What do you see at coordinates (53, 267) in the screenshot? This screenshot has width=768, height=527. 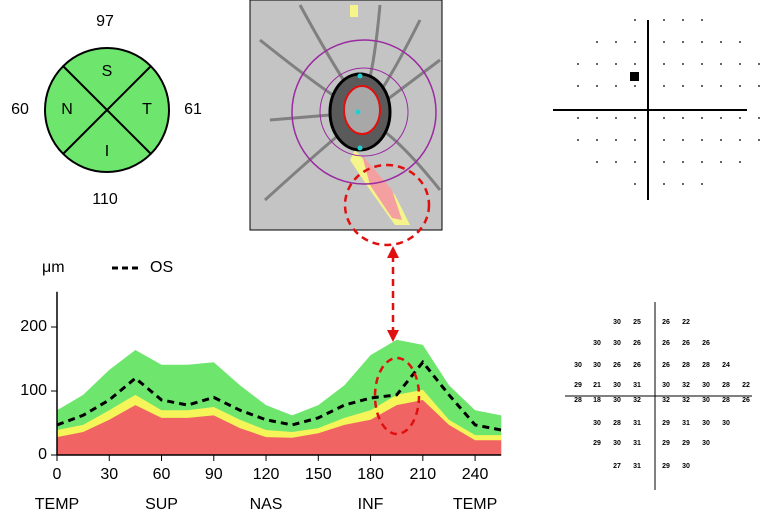 I see `y-axis-label: μm` at bounding box center [53, 267].